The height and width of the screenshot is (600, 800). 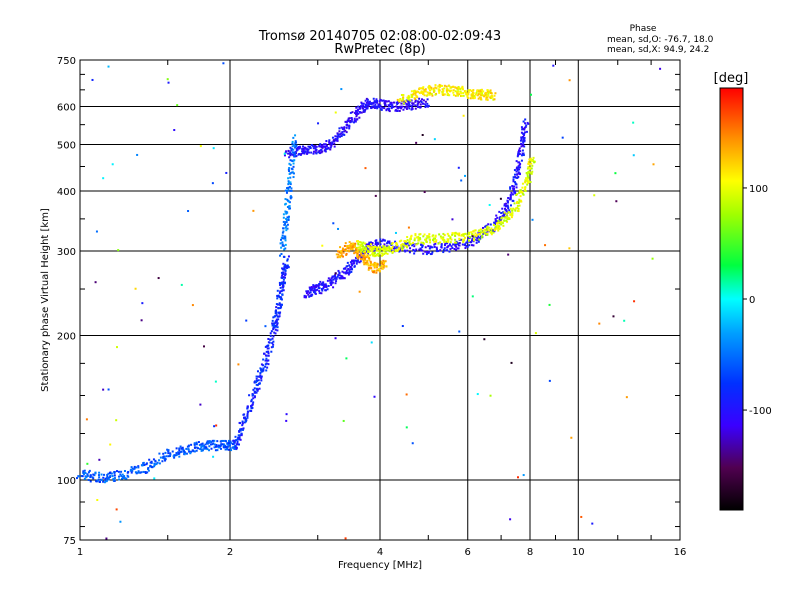 What do you see at coordinates (468, 552) in the screenshot?
I see `x-tick-label: 6` at bounding box center [468, 552].